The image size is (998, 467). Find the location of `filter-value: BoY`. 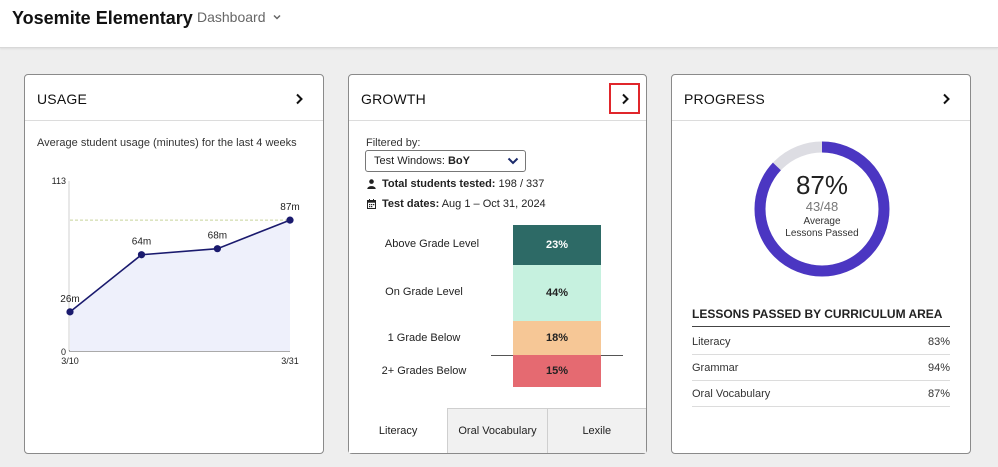

filter-value: BoY is located at coordinates (458, 161).